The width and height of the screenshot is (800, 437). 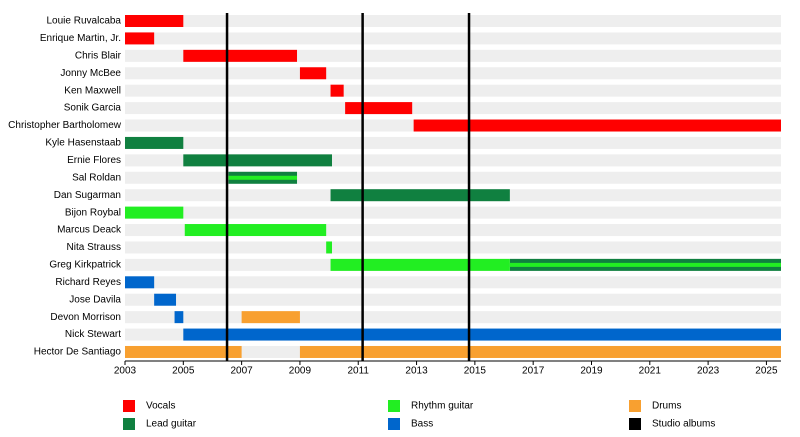 What do you see at coordinates (93, 334) in the screenshot?
I see `member-label: Nick Stewart` at bounding box center [93, 334].